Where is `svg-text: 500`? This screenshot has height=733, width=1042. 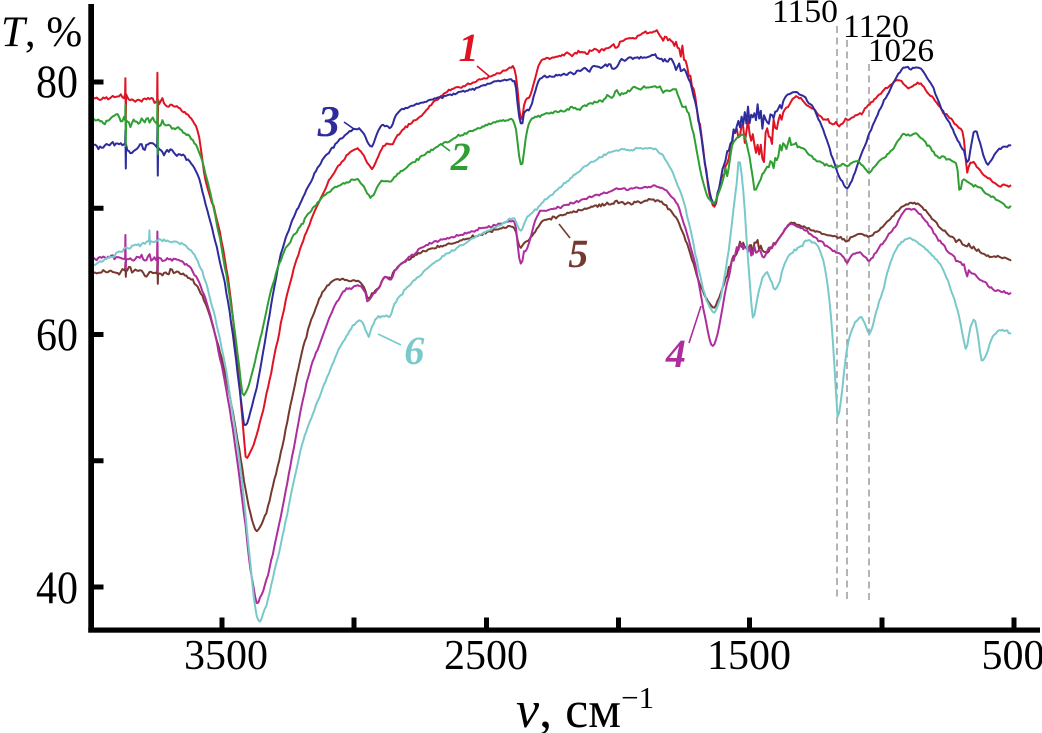 svg-text: 500 is located at coordinates (1012, 656).